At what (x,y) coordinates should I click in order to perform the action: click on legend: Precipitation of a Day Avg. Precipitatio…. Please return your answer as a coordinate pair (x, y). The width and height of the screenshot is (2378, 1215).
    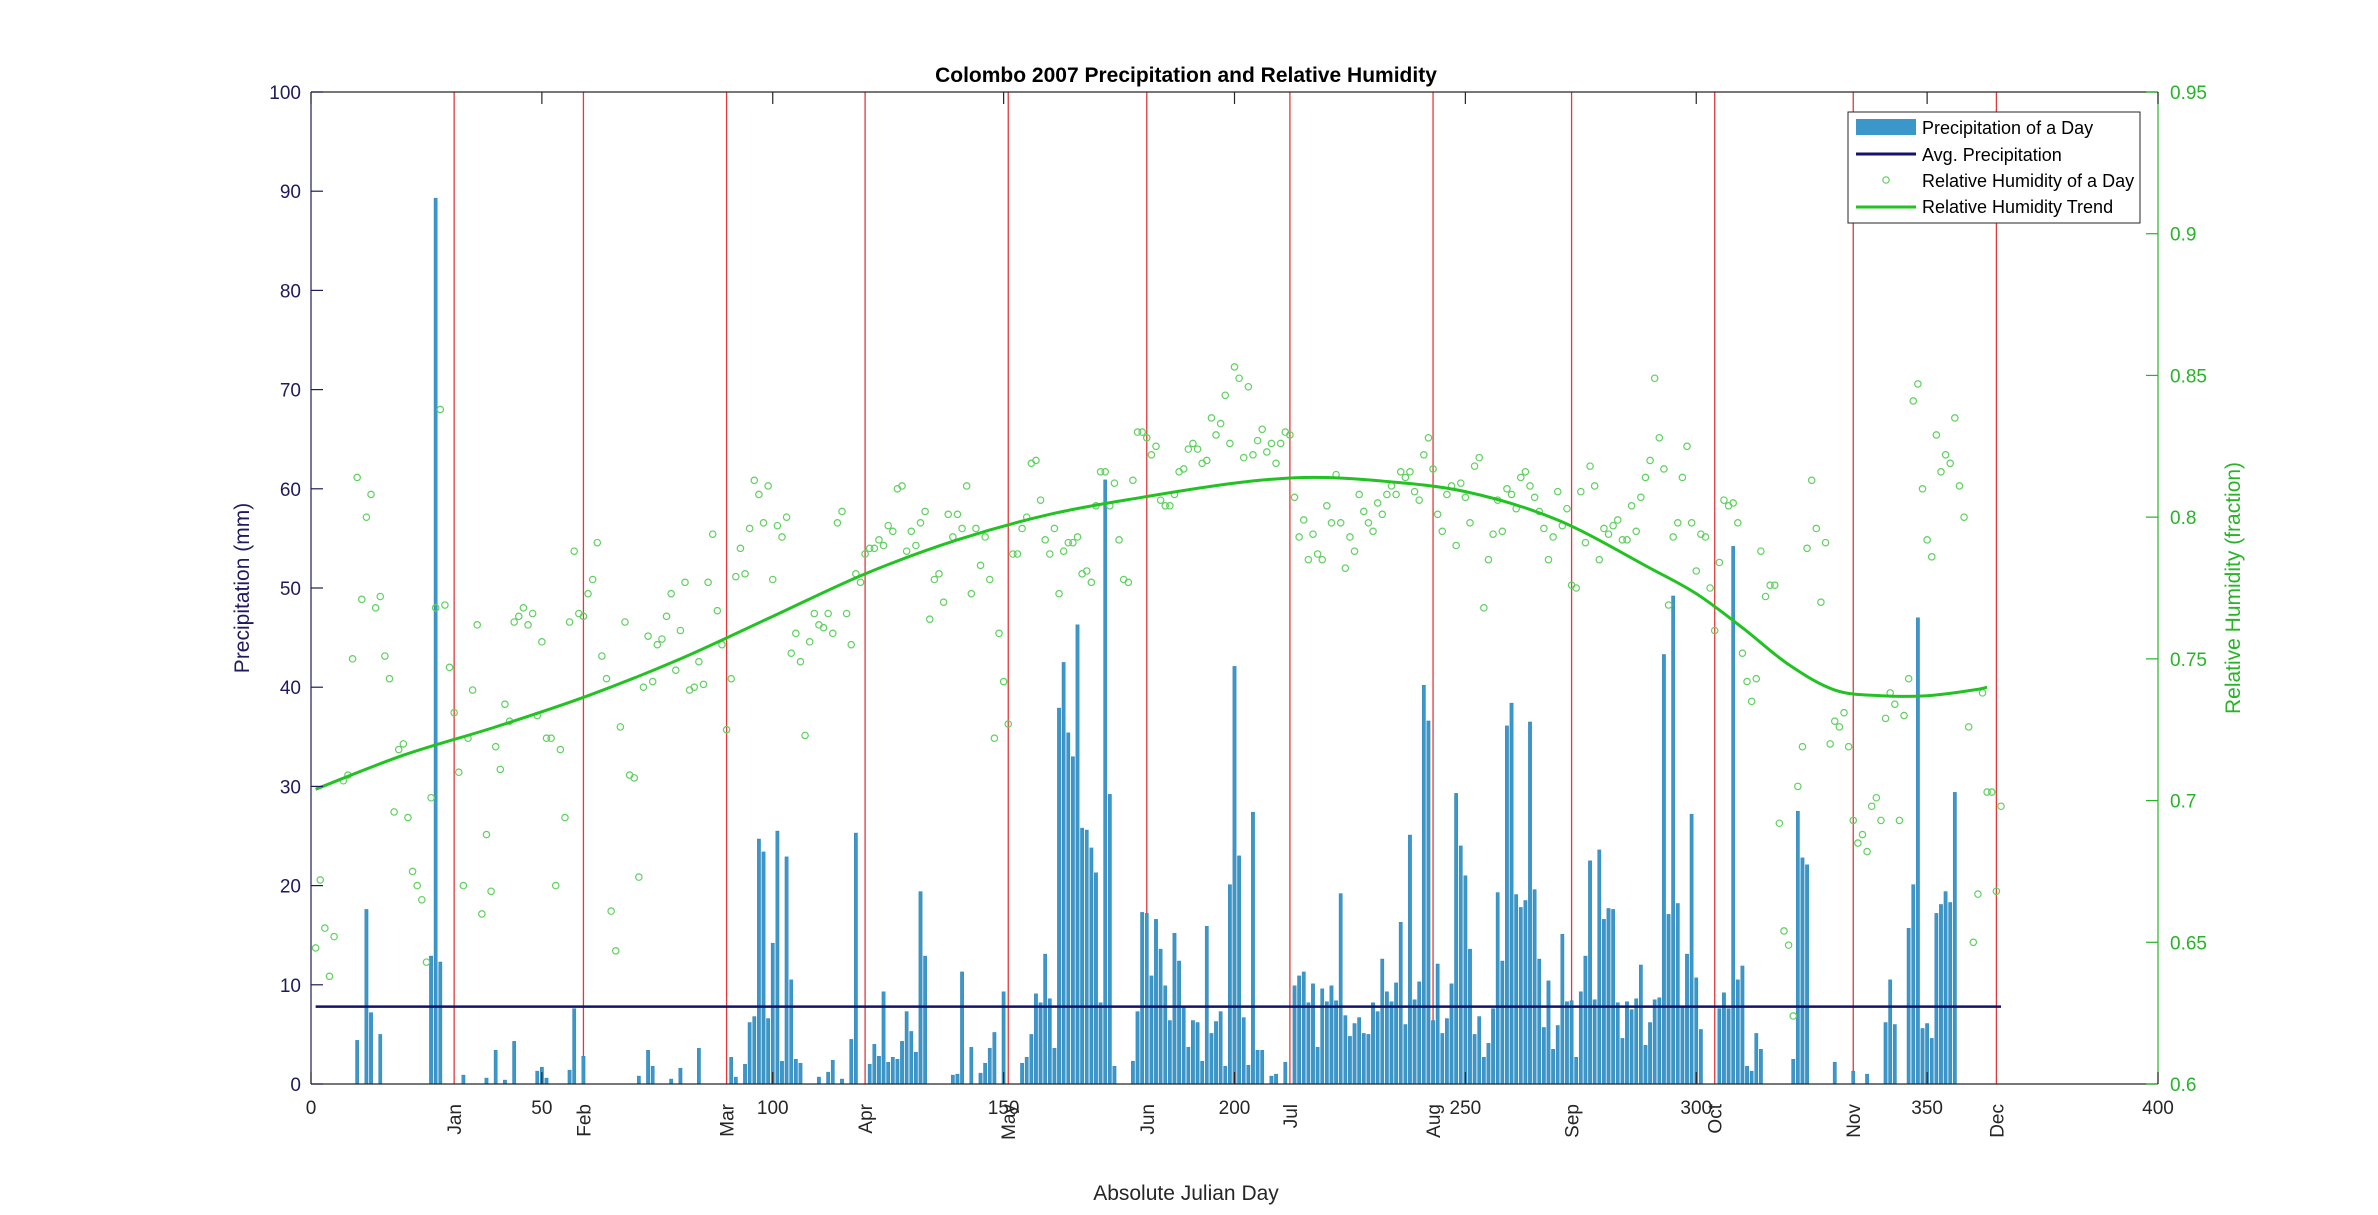
    Looking at the image, I should click on (1994, 167).